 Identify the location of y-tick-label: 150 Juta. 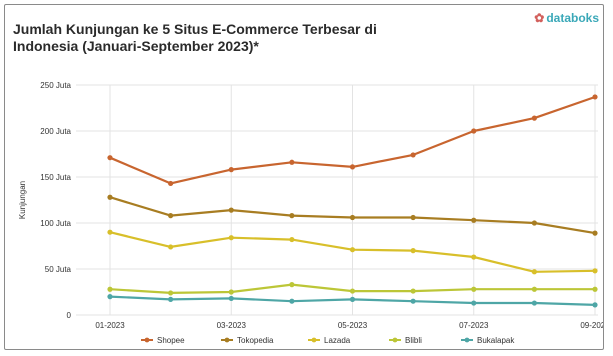
(55, 177).